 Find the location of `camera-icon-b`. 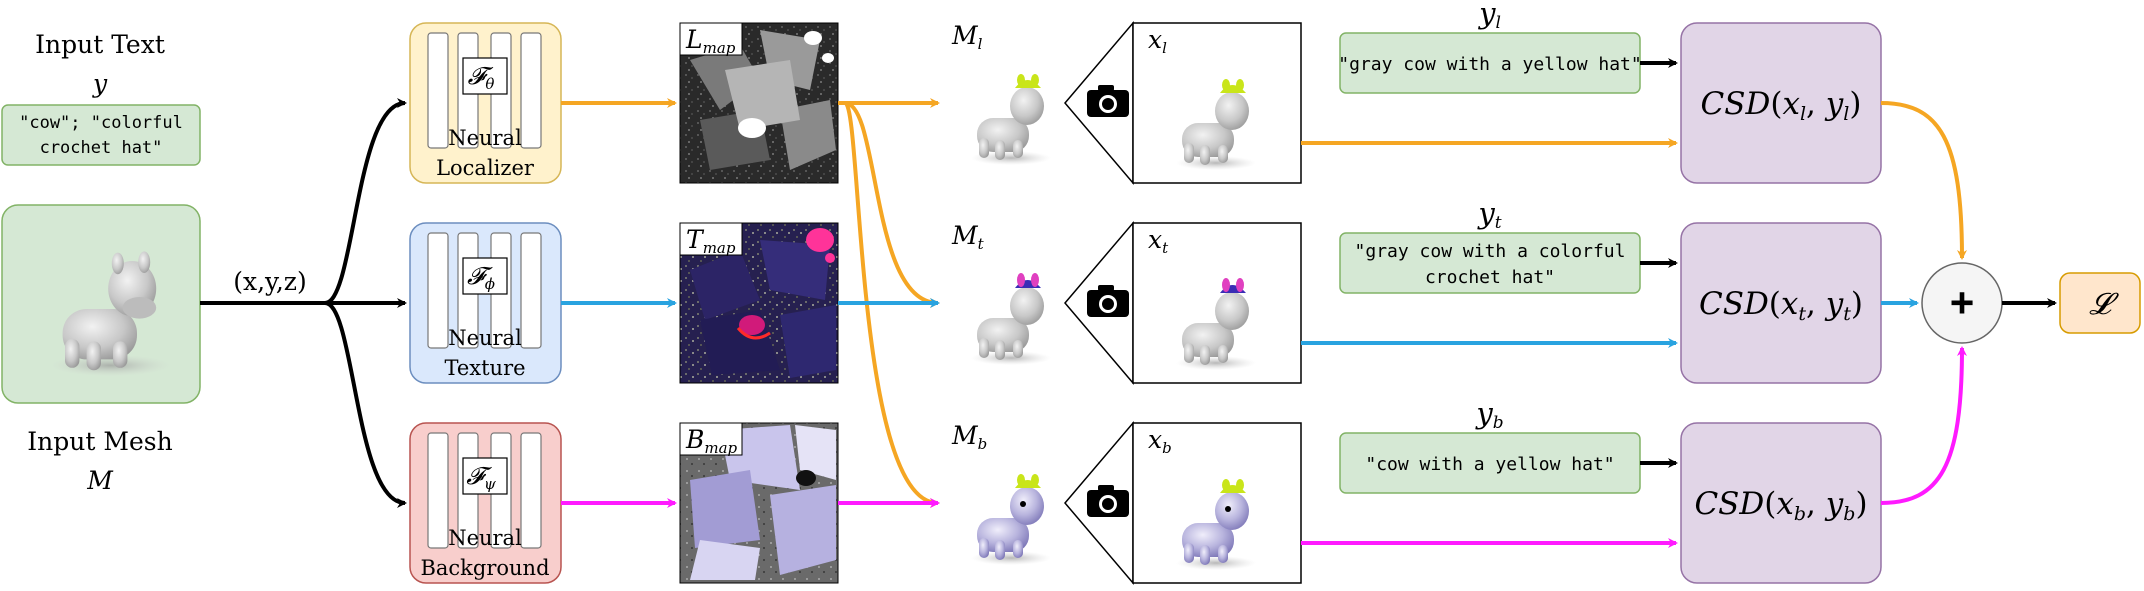

camera-icon-b is located at coordinates (1108, 501).